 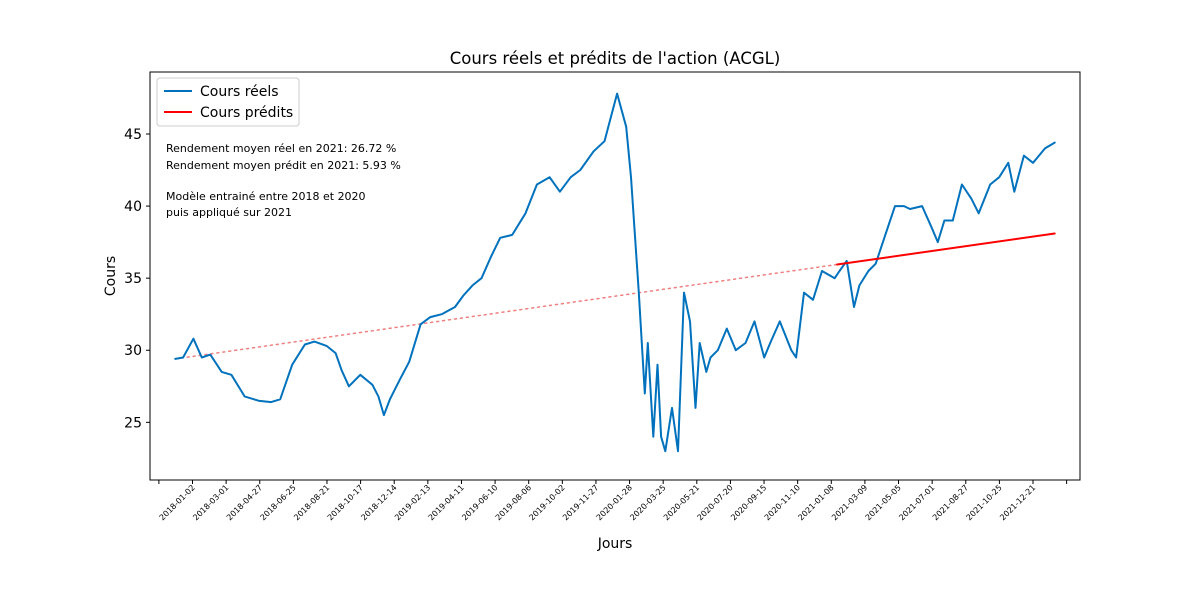 What do you see at coordinates (133, 135) in the screenshot?
I see `y-tick-label: 45` at bounding box center [133, 135].